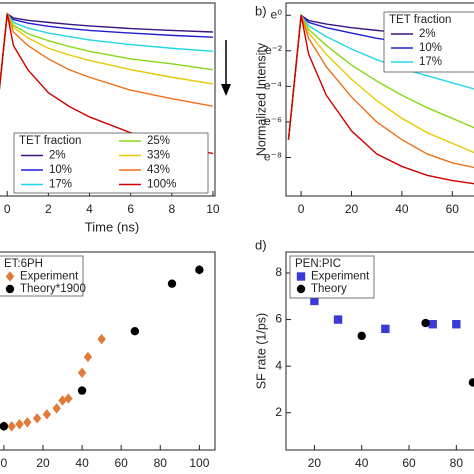 This screenshot has height=474, width=474. Describe the element at coordinates (130, 209) in the screenshot. I see `x-tick-label: 6` at that location.